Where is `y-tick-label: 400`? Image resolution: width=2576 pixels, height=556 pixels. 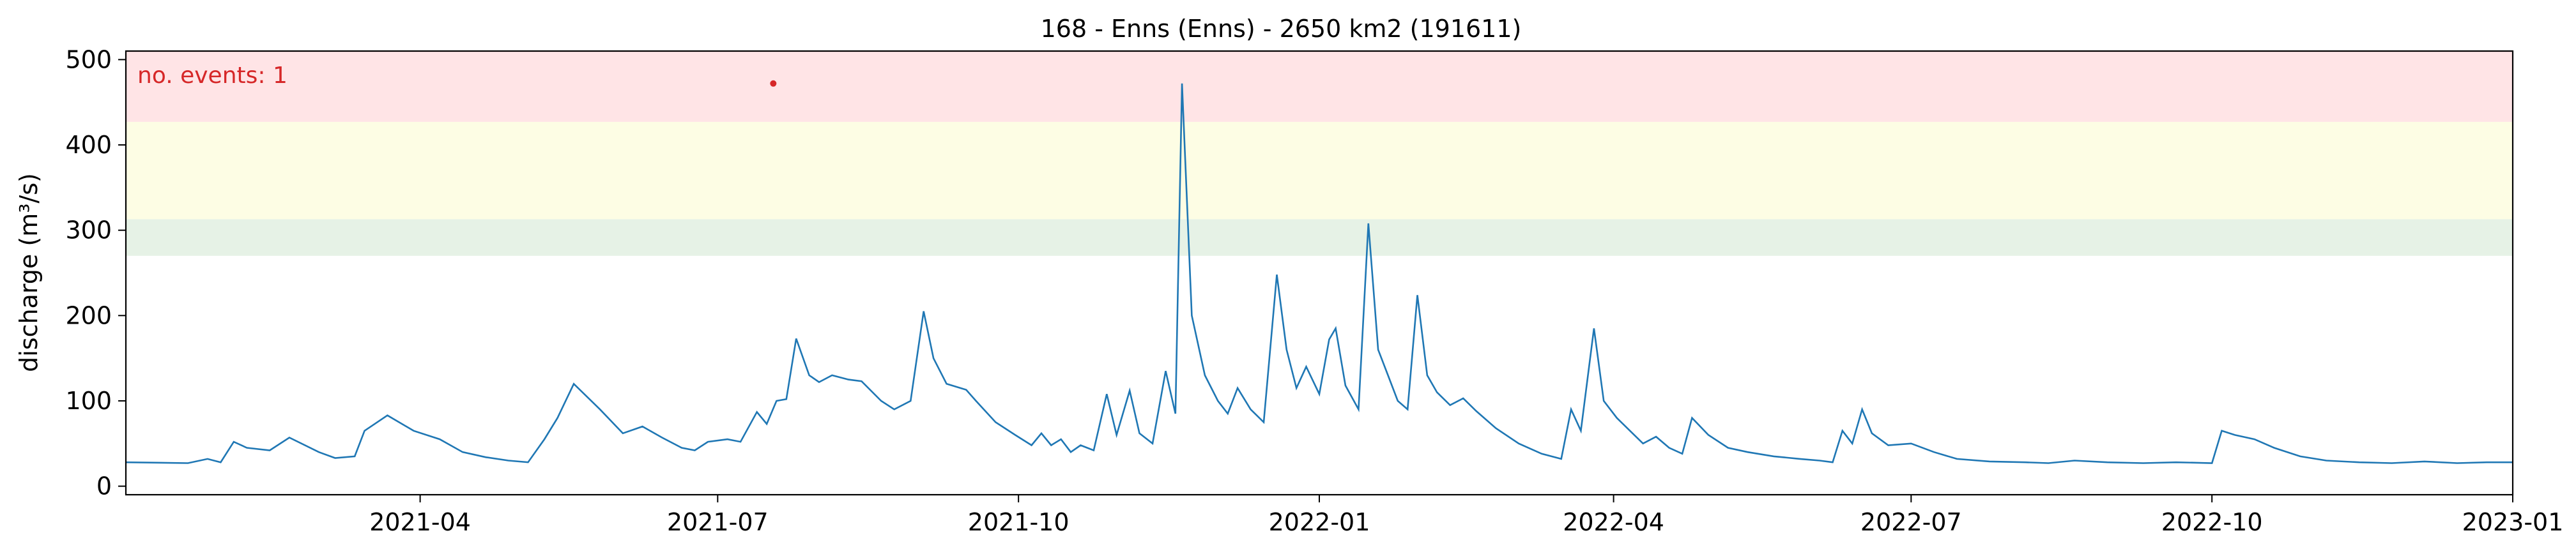
y-tick-label: 400 is located at coordinates (88, 145).